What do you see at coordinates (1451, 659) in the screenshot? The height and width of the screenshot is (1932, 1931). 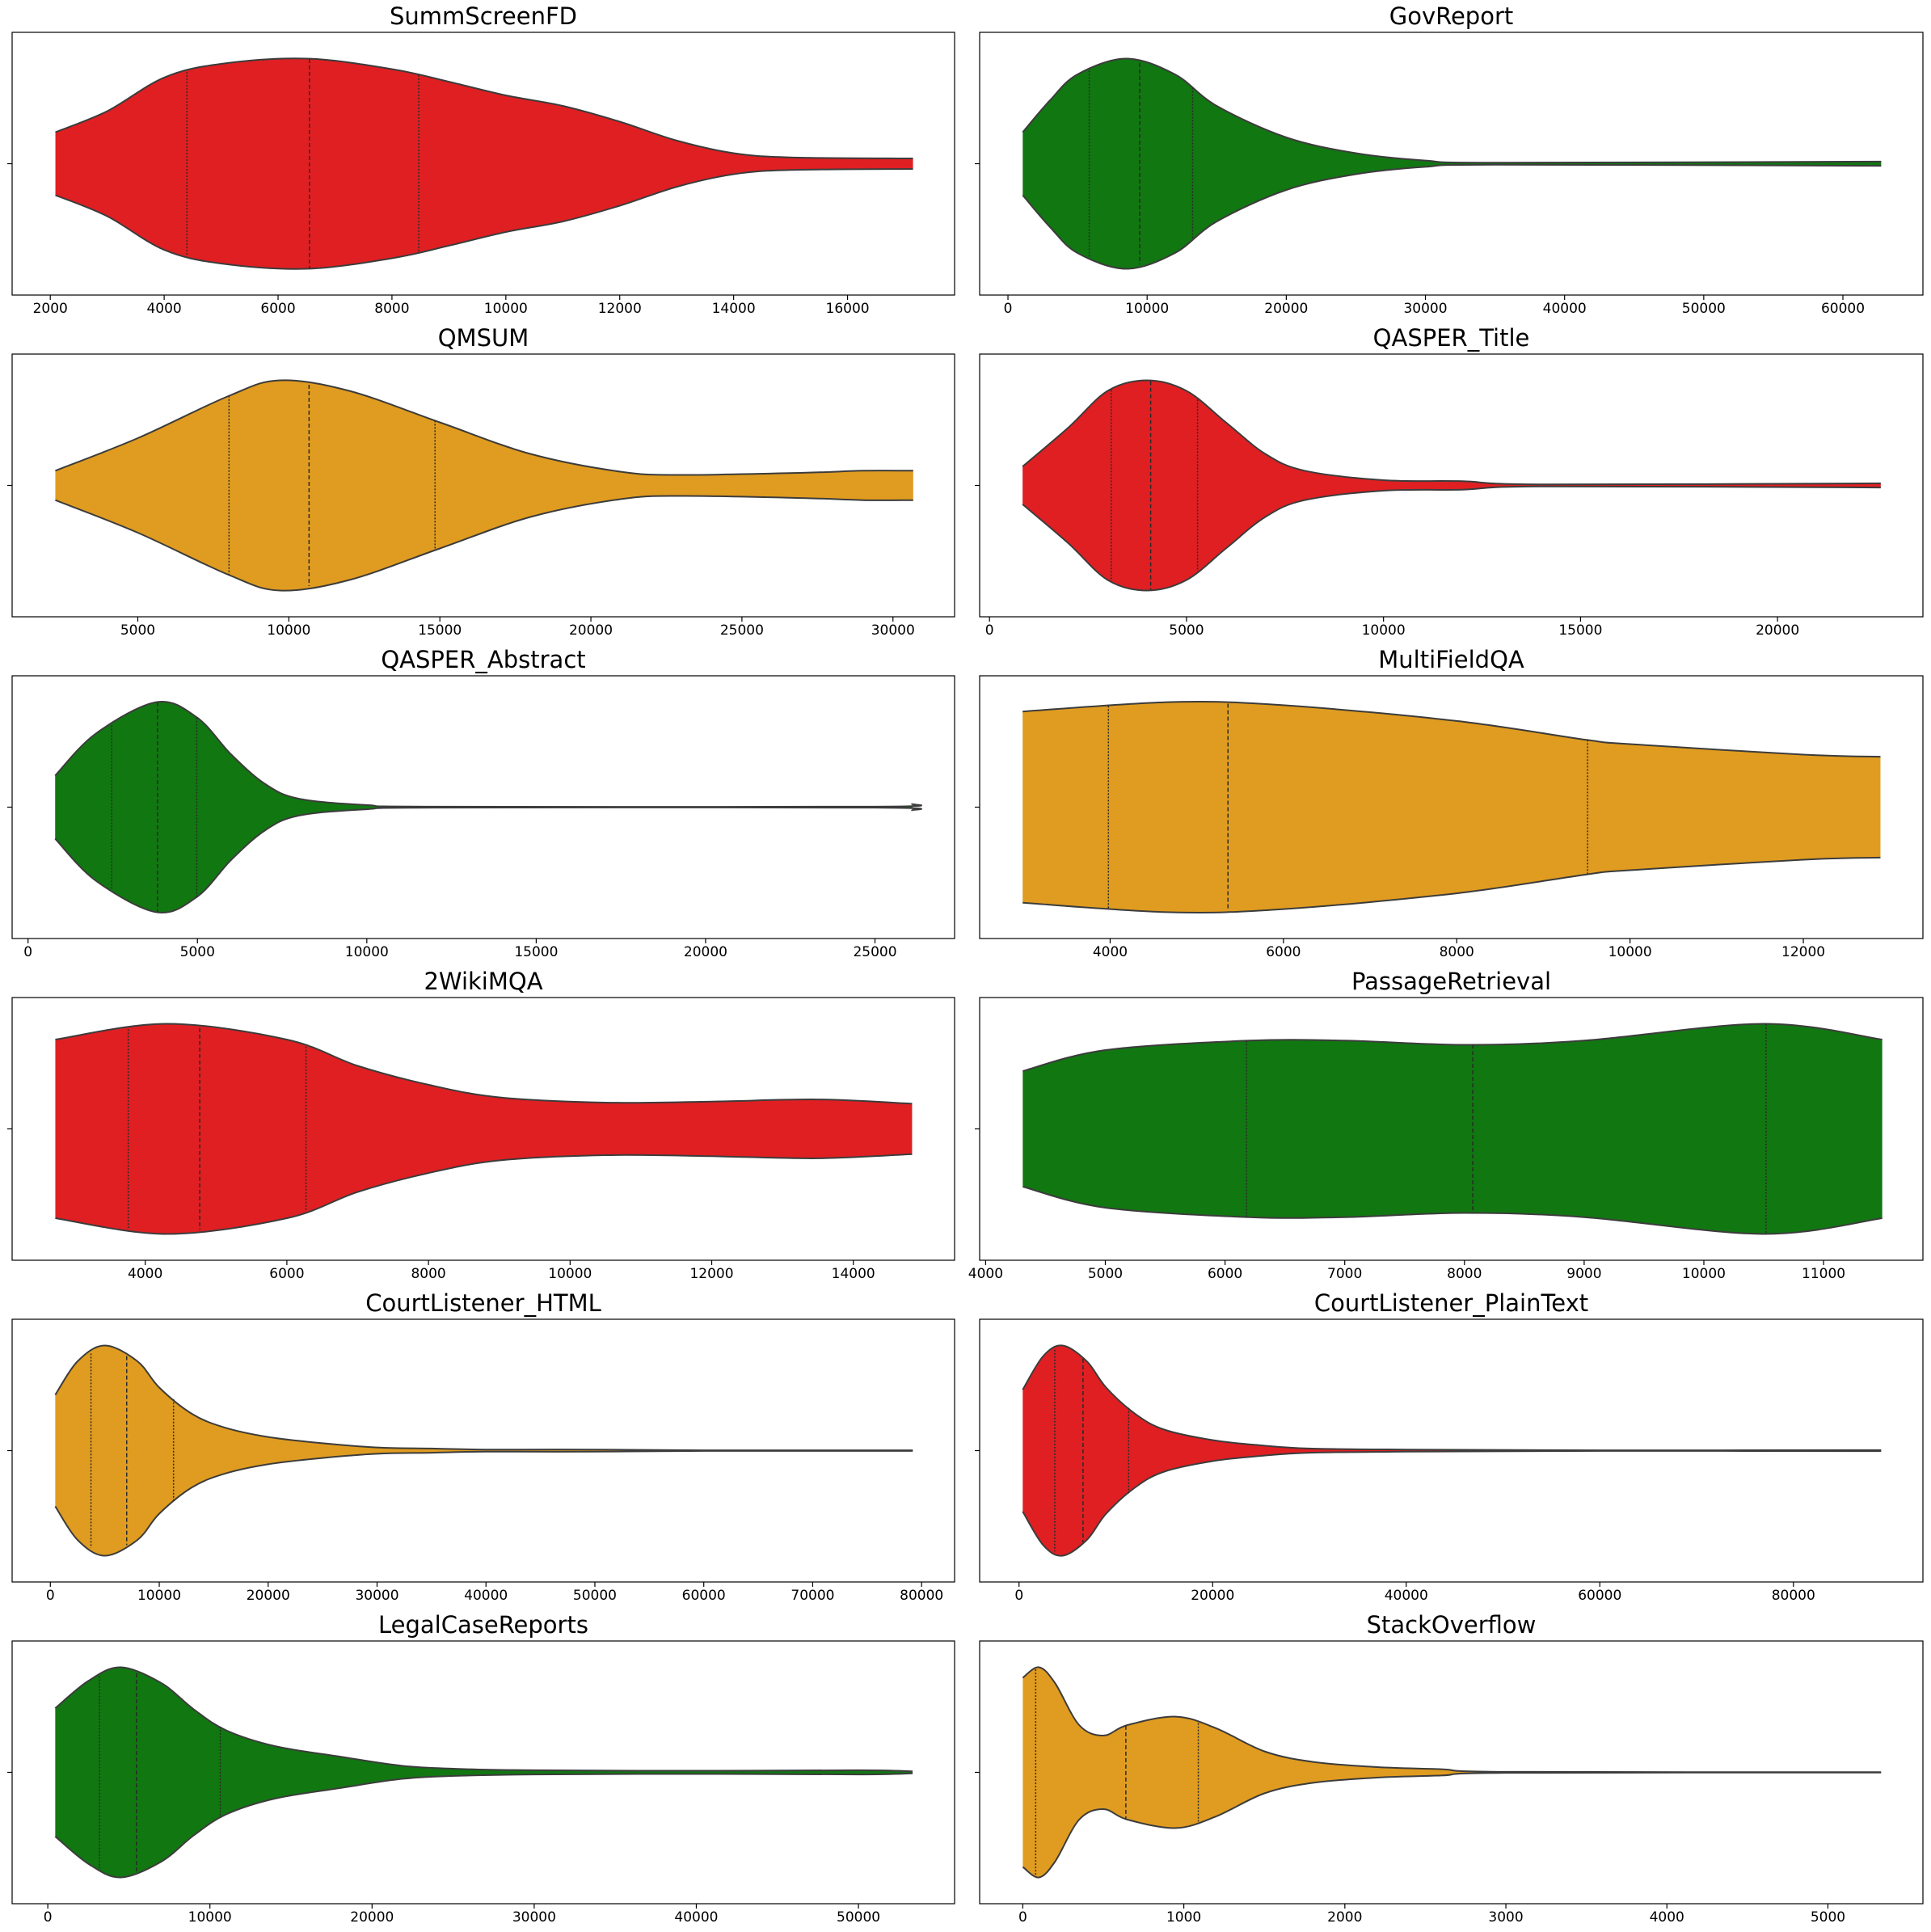 I see `chart-title: MultiFieldQA` at bounding box center [1451, 659].